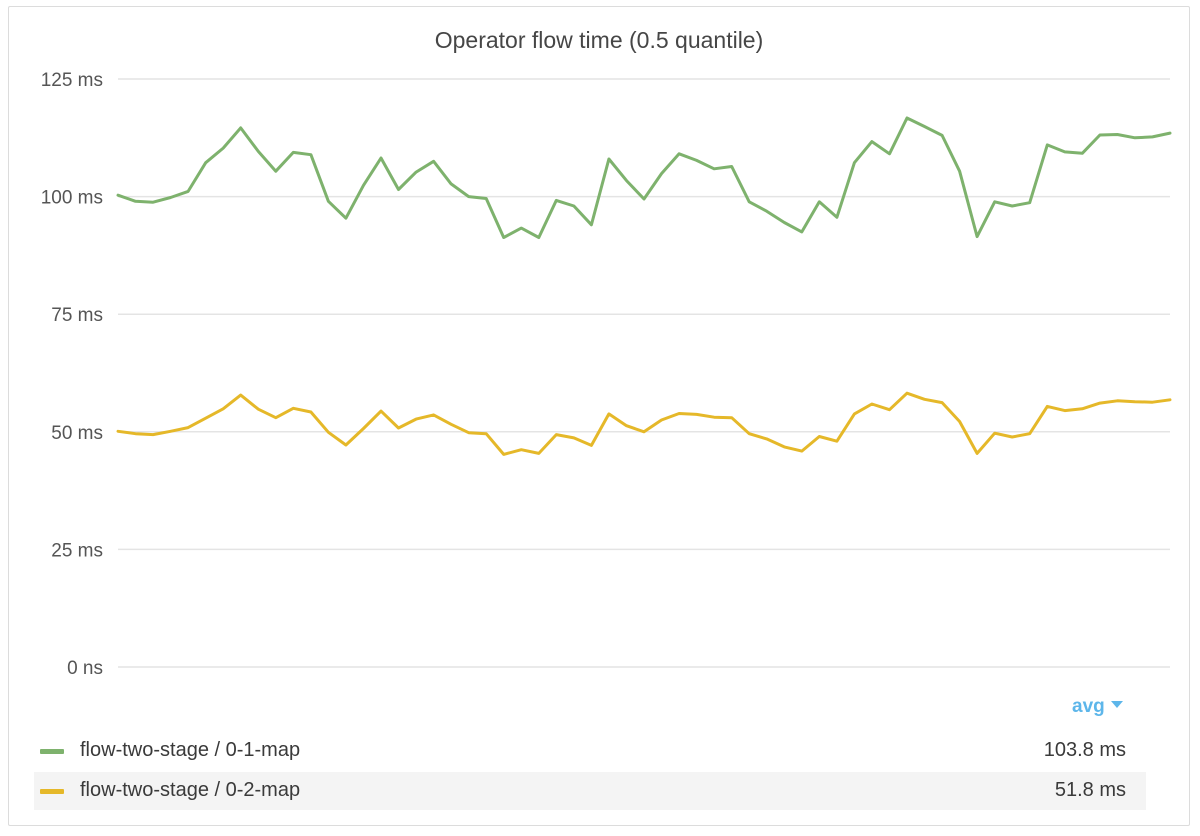  Describe the element at coordinates (590, 751) in the screenshot. I see `legend-item: flow-two-stage / 0-1-map 103.8 ms` at that location.